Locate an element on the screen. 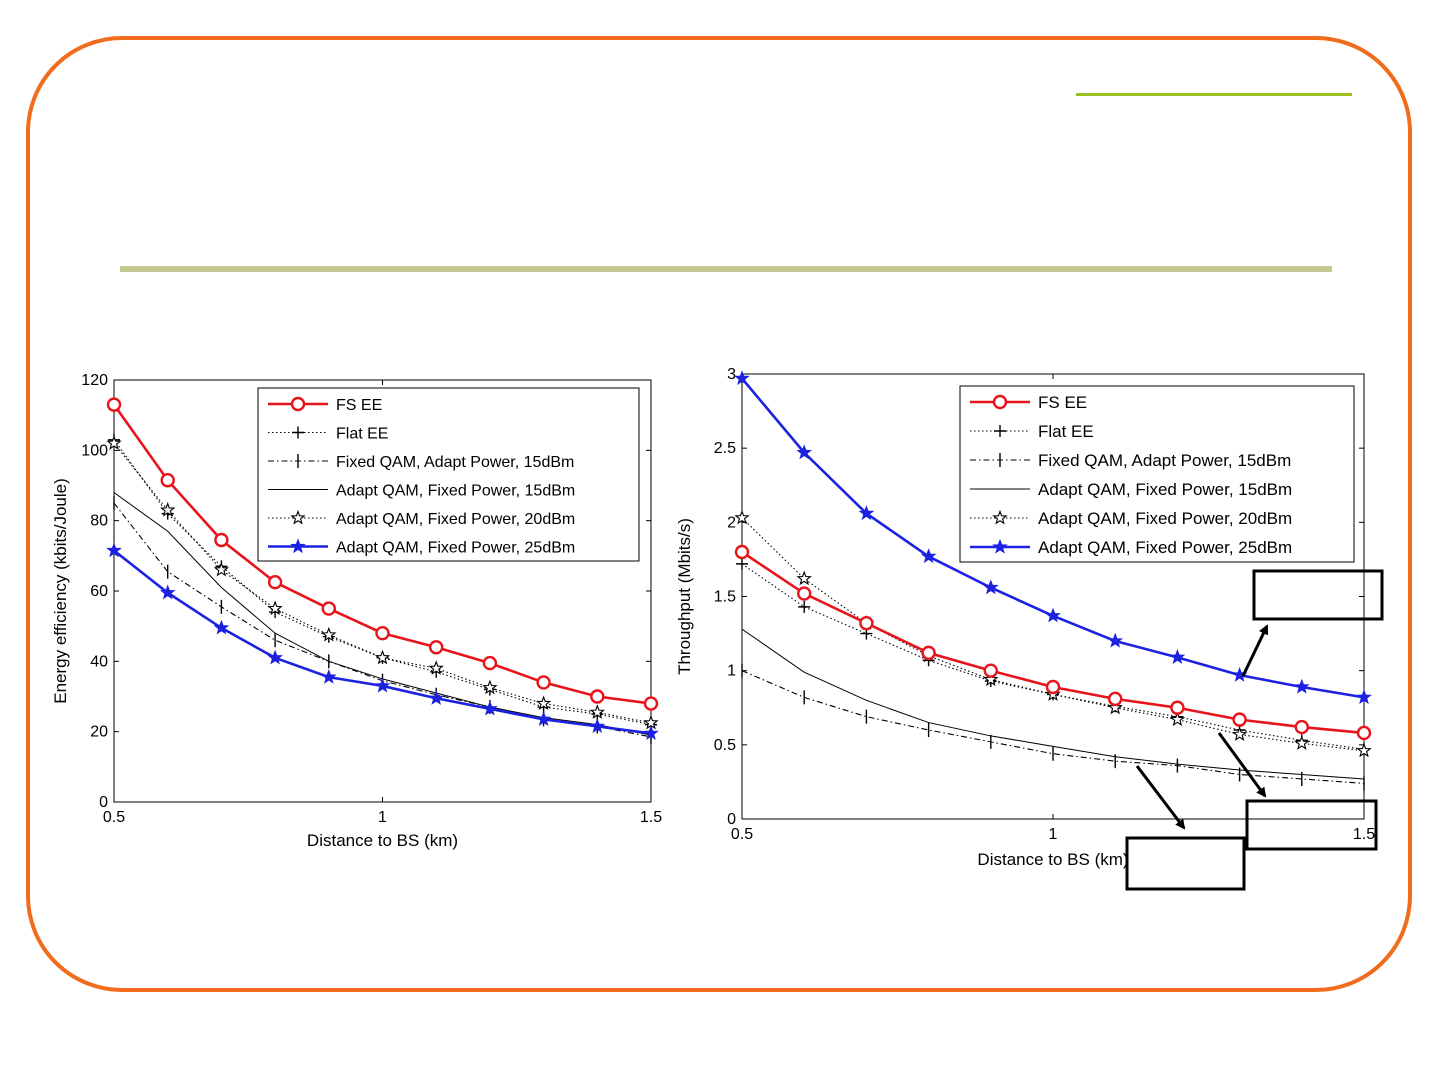 Image resolution: width=1440 pixels, height=1080 pixels. y-tick-label: 80 is located at coordinates (99, 521).